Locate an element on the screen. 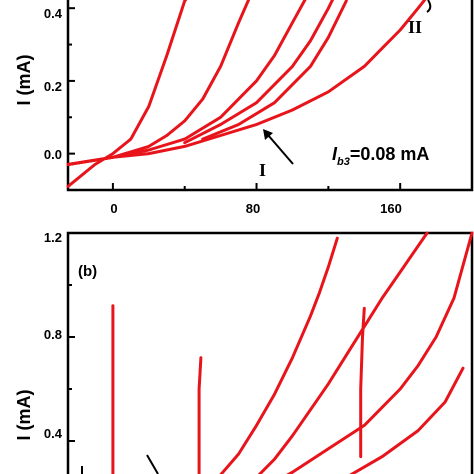  arrow-stub is located at coordinates (152, 464).